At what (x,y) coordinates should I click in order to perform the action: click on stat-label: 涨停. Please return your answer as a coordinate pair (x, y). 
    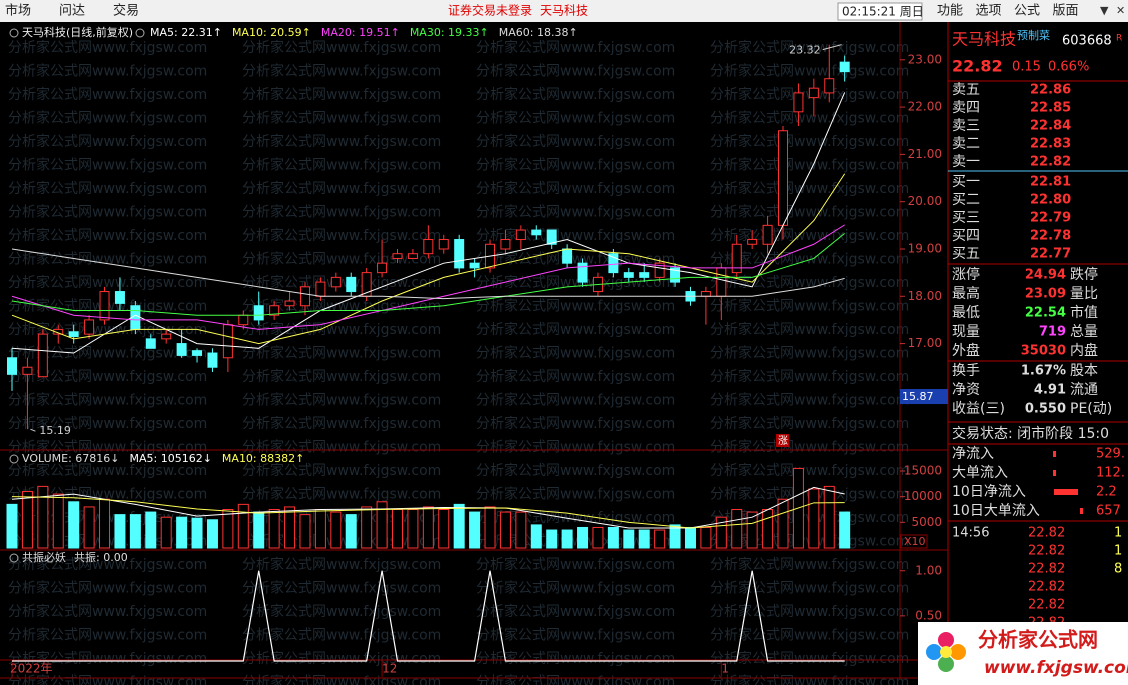
    Looking at the image, I should click on (966, 274).